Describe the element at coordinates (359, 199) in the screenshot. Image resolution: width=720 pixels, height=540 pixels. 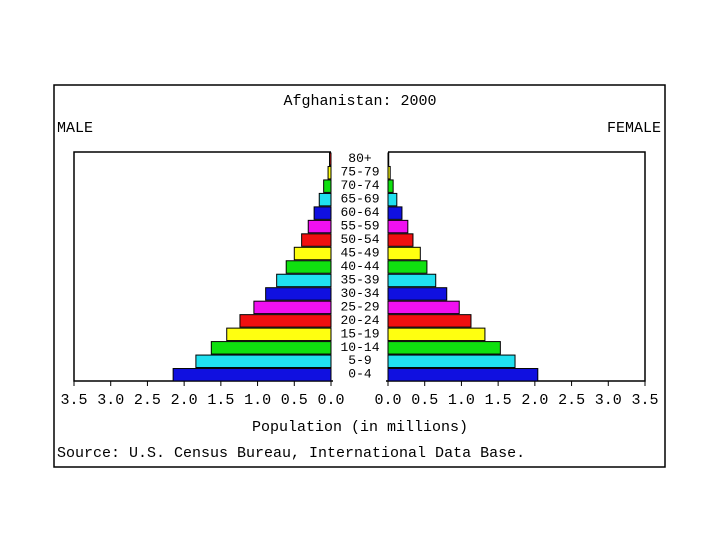
I see `age-label: 65-69` at that location.